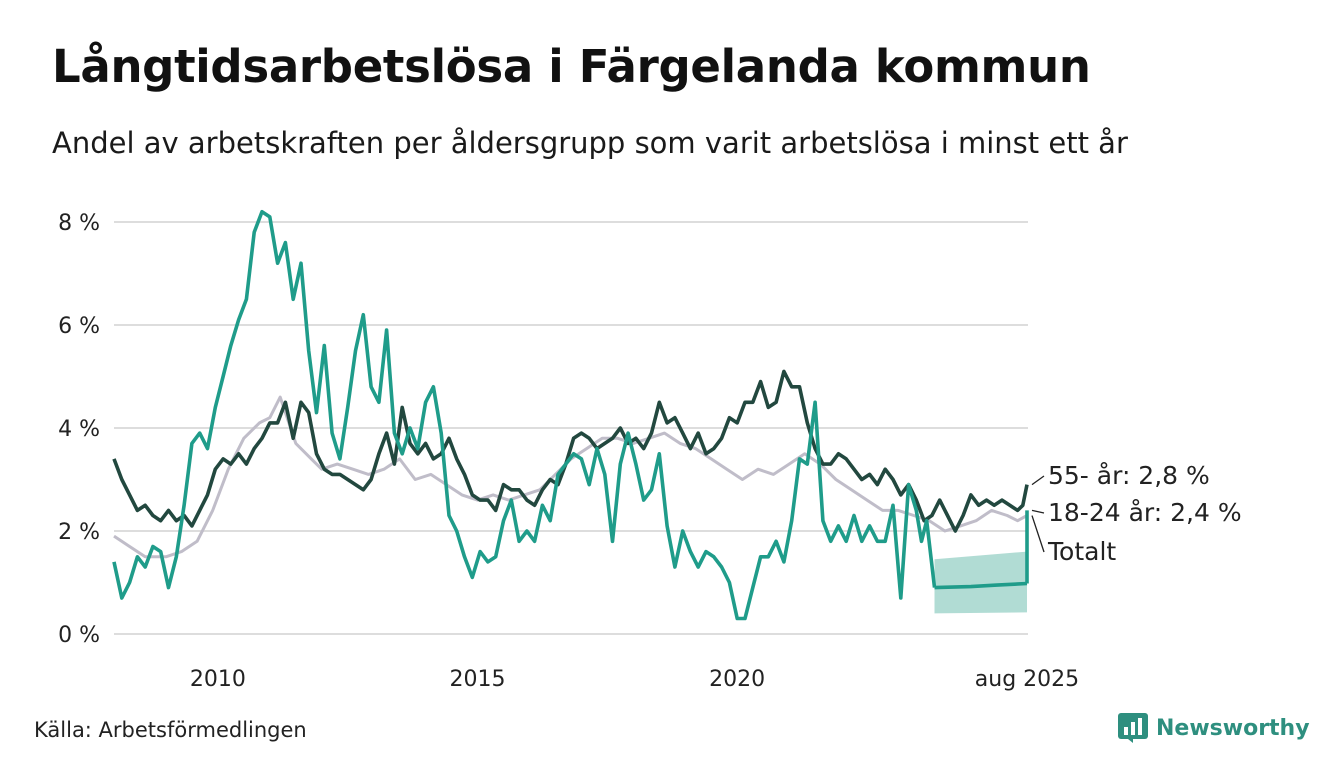 This screenshot has width=1340, height=780. I want to click on chart-title: Långtidsarbetslösa i Färgelanda kommun, so click(571, 66).